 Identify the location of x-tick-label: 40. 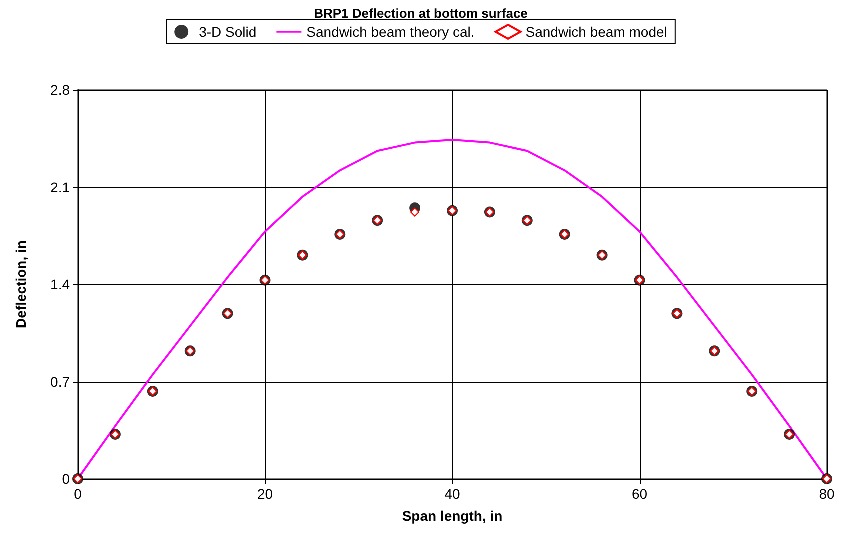
(452, 494).